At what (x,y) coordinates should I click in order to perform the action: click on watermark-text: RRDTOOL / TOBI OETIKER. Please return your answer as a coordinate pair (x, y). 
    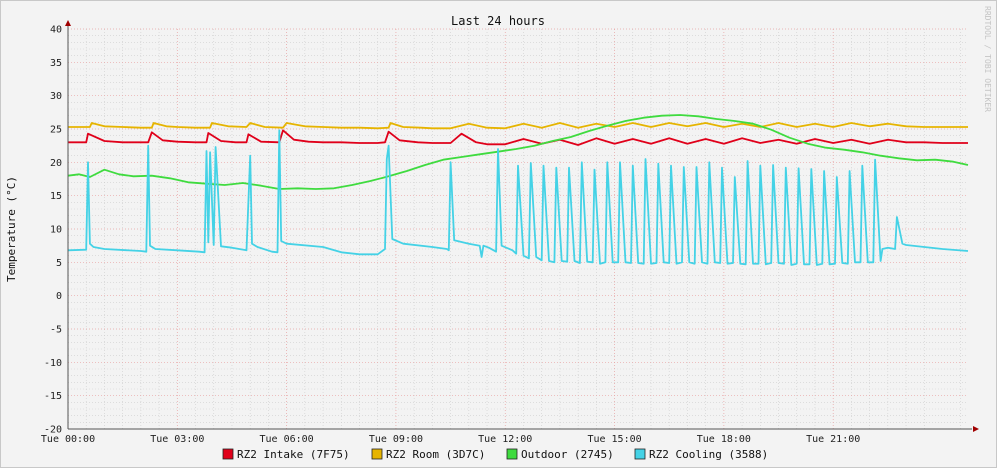
    Looking at the image, I should click on (987, 59).